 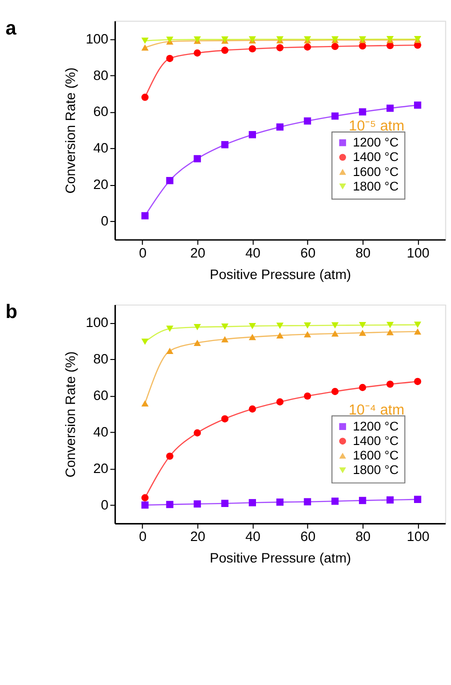 I want to click on chart-title: b, so click(x=11, y=312).